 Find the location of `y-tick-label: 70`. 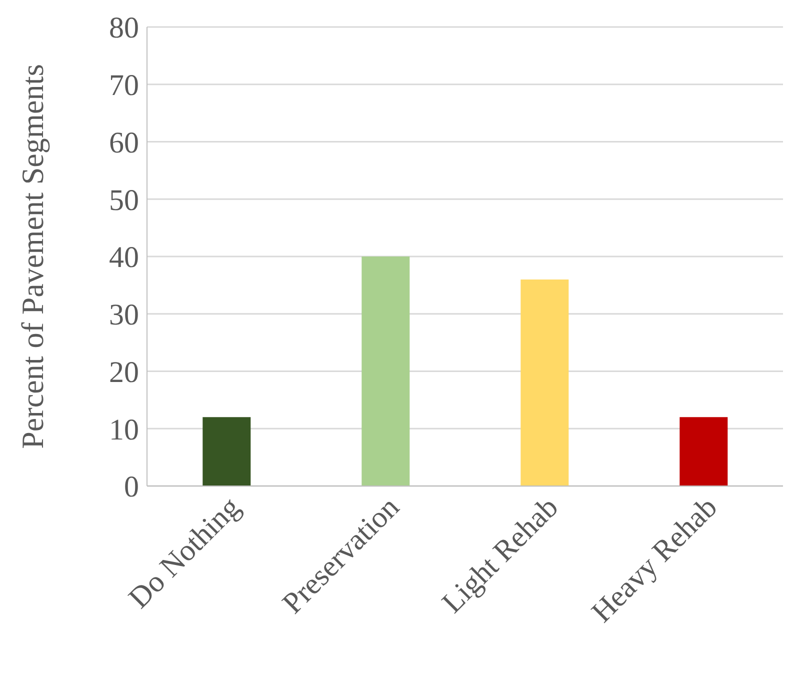

y-tick-label: 70 is located at coordinates (124, 85).